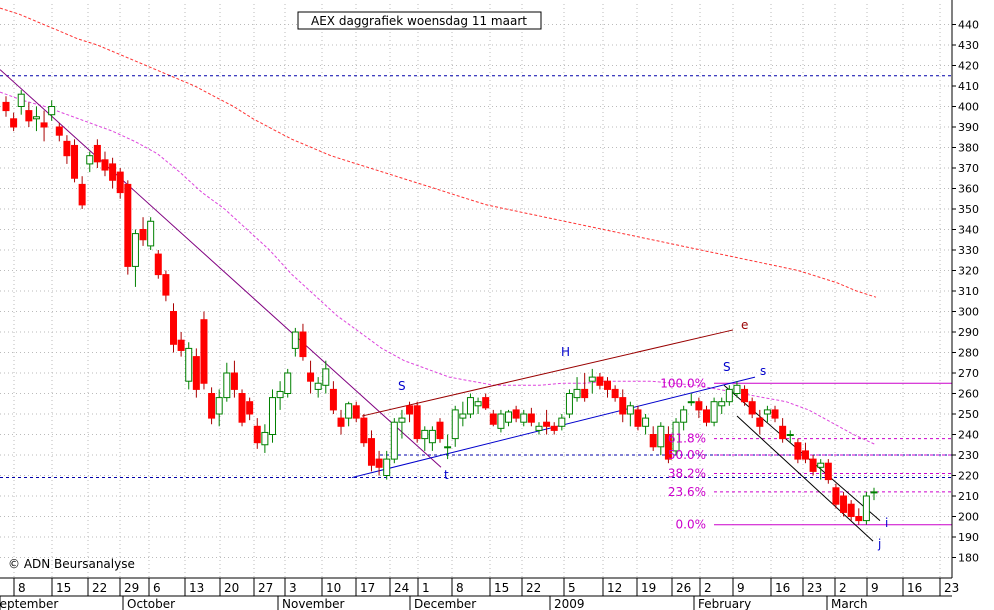  I want to click on month-label: March, so click(849, 603).